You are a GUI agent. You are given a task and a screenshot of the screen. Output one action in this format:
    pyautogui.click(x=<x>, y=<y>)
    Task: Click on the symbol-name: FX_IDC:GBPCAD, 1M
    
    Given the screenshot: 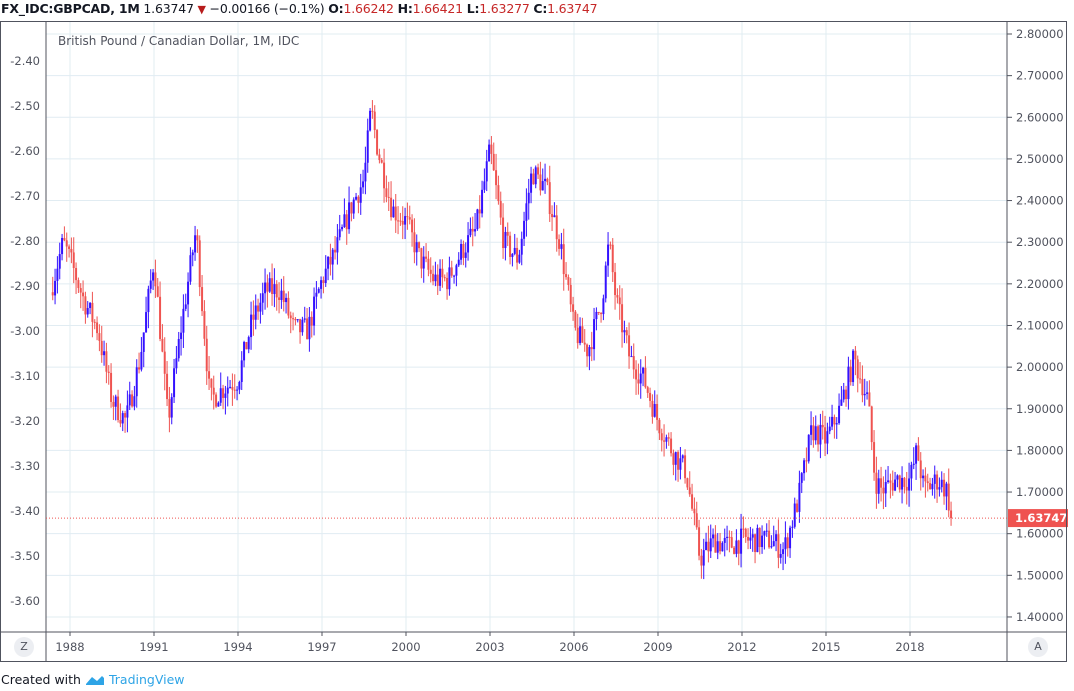 What is the action you would take?
    pyautogui.click(x=70, y=8)
    